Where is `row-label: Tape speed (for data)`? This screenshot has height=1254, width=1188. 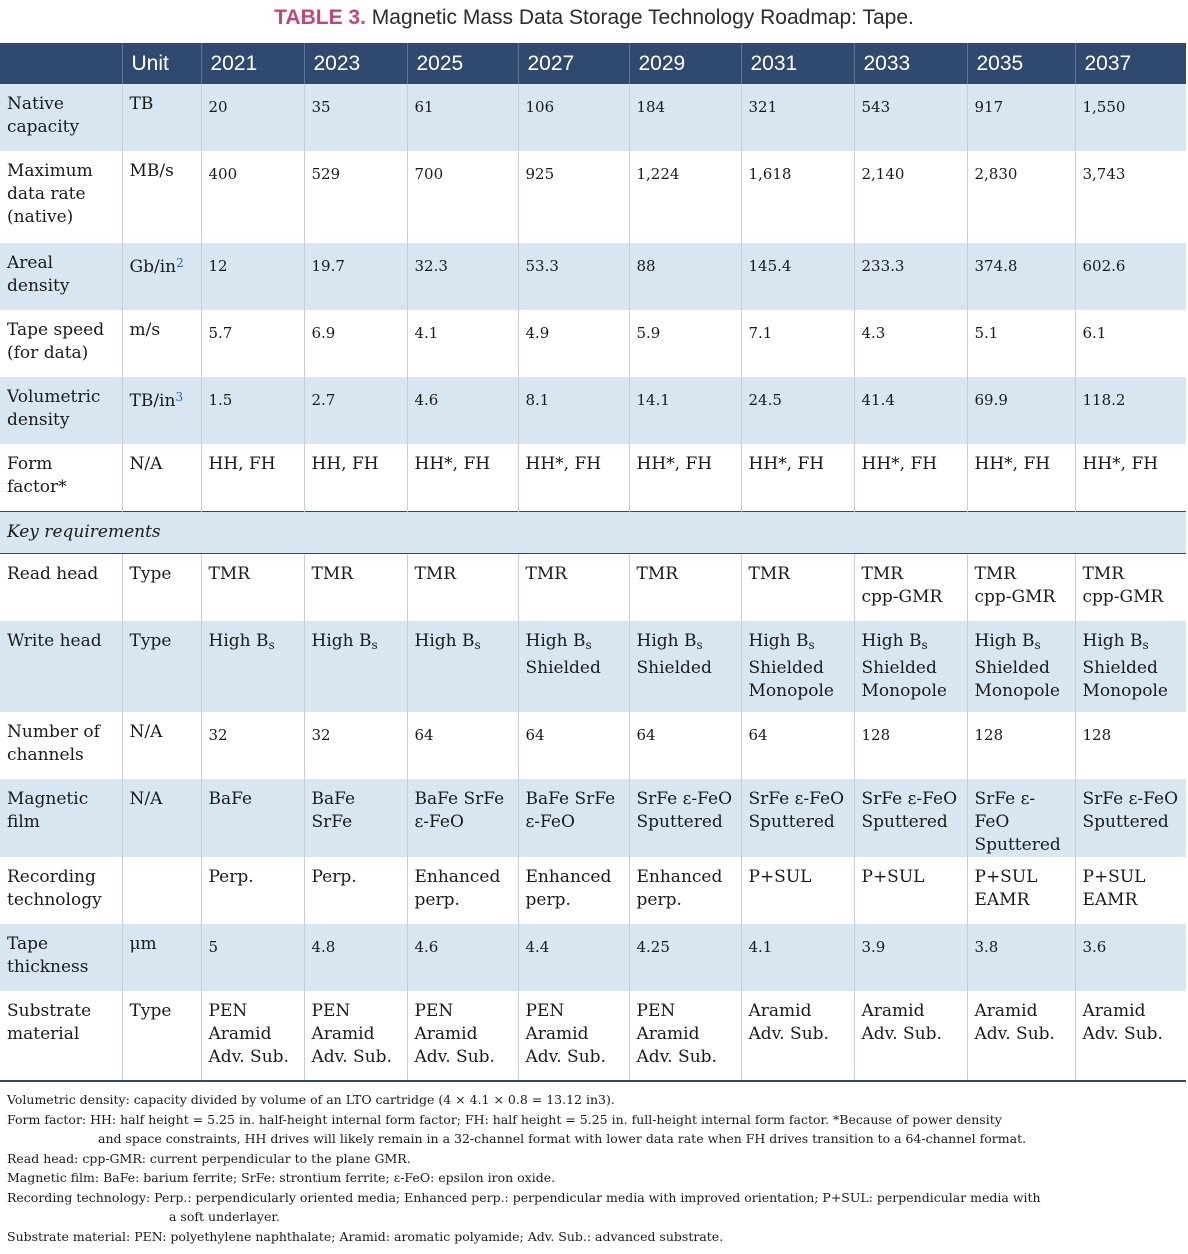 row-label: Tape speed (for data) is located at coordinates (61, 343).